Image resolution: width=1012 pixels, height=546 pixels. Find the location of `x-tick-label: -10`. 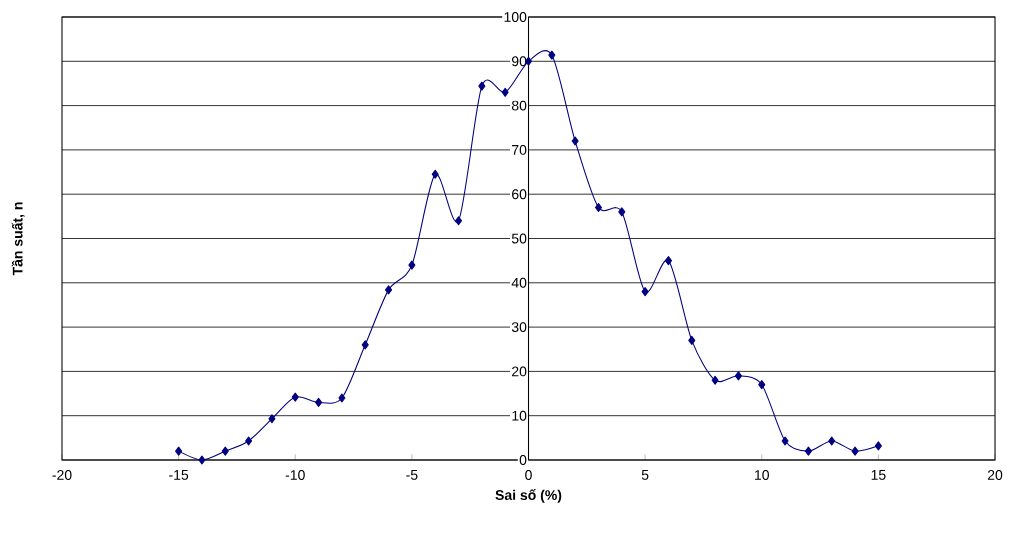

x-tick-label: -10 is located at coordinates (295, 475).